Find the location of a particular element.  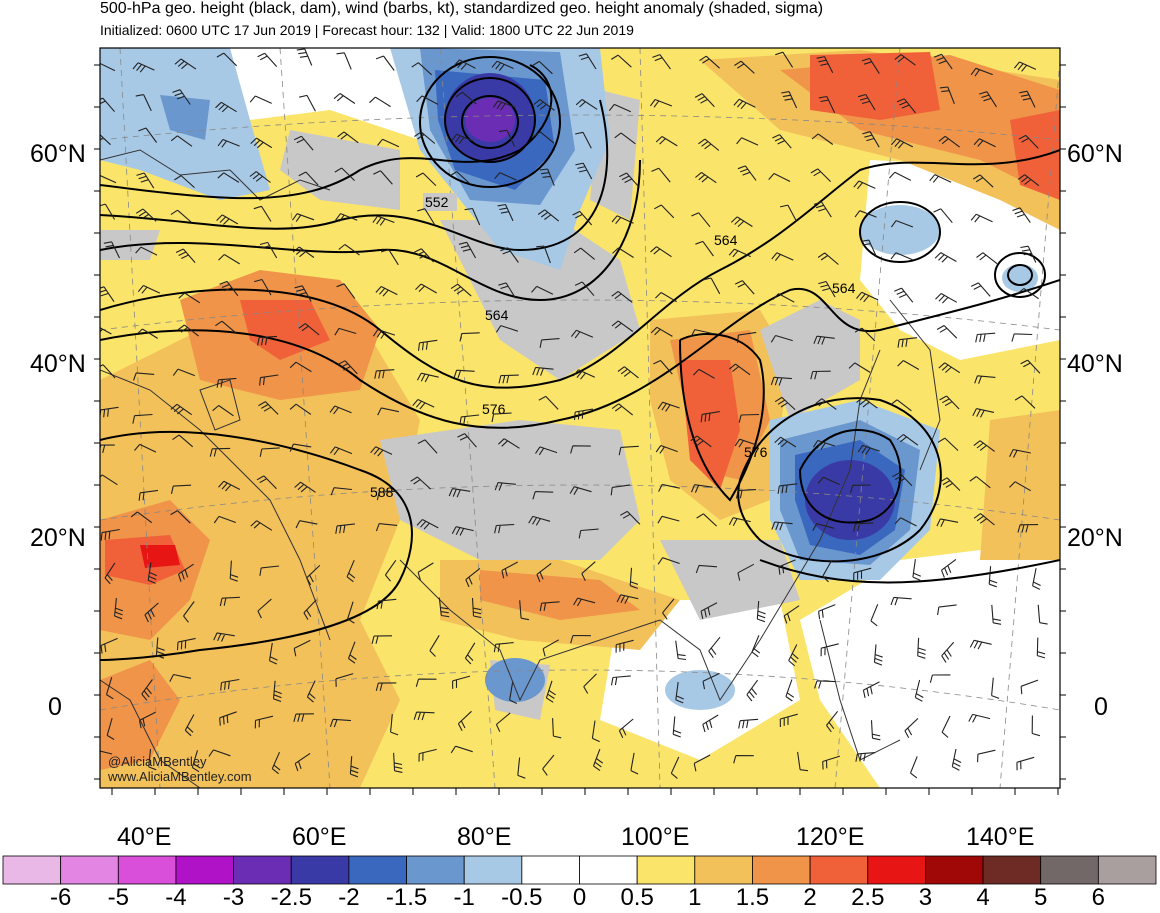

shading-redorange-east is located at coordinates (1035, 155).